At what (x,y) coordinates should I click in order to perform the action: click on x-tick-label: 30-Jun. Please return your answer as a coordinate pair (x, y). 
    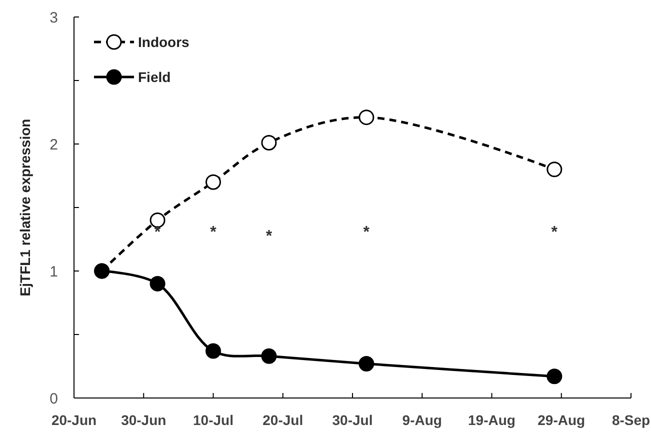
    Looking at the image, I should click on (143, 420).